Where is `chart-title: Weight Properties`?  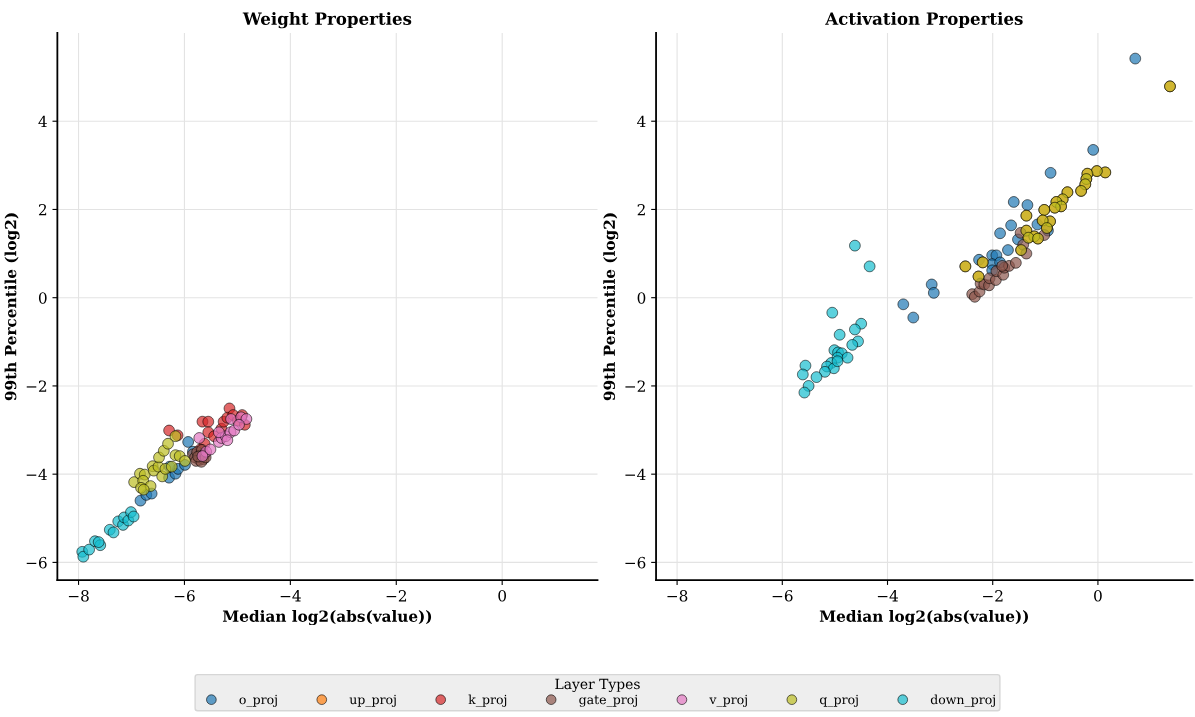
chart-title: Weight Properties is located at coordinates (327, 20).